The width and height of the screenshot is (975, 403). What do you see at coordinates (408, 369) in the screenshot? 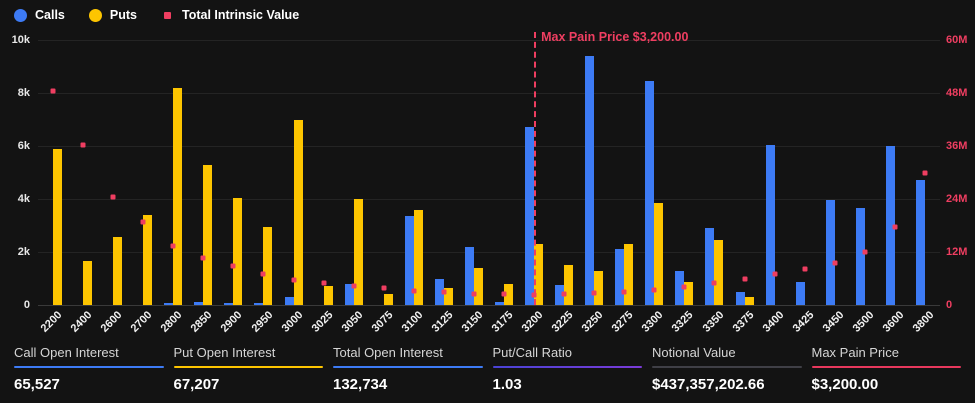
I see `stat-total-open-interest: Total Open Interest 132,734` at bounding box center [408, 369].